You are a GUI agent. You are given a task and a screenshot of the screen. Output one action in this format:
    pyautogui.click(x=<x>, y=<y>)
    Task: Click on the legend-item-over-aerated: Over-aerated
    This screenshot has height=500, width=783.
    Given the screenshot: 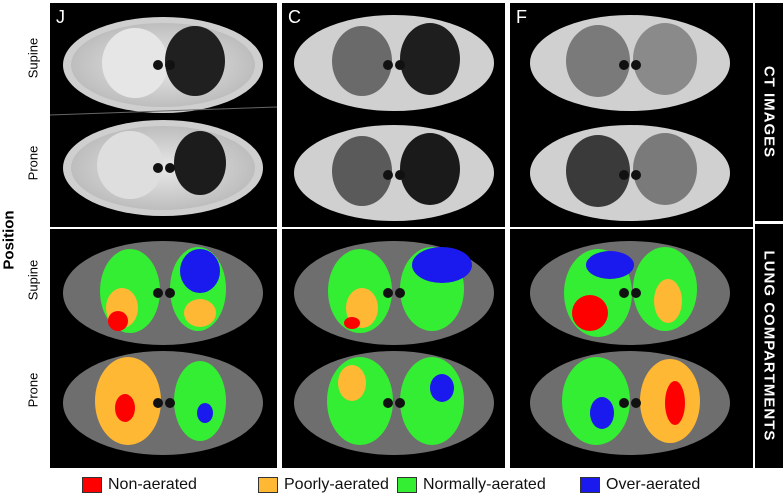 What is the action you would take?
    pyautogui.click(x=640, y=485)
    